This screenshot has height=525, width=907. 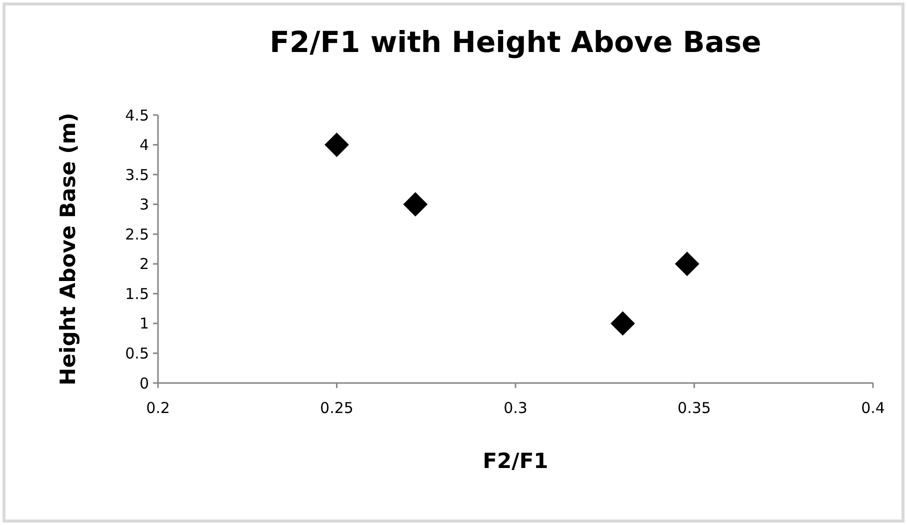 What do you see at coordinates (158, 408) in the screenshot?
I see `x-tick-label: 0.2` at bounding box center [158, 408].